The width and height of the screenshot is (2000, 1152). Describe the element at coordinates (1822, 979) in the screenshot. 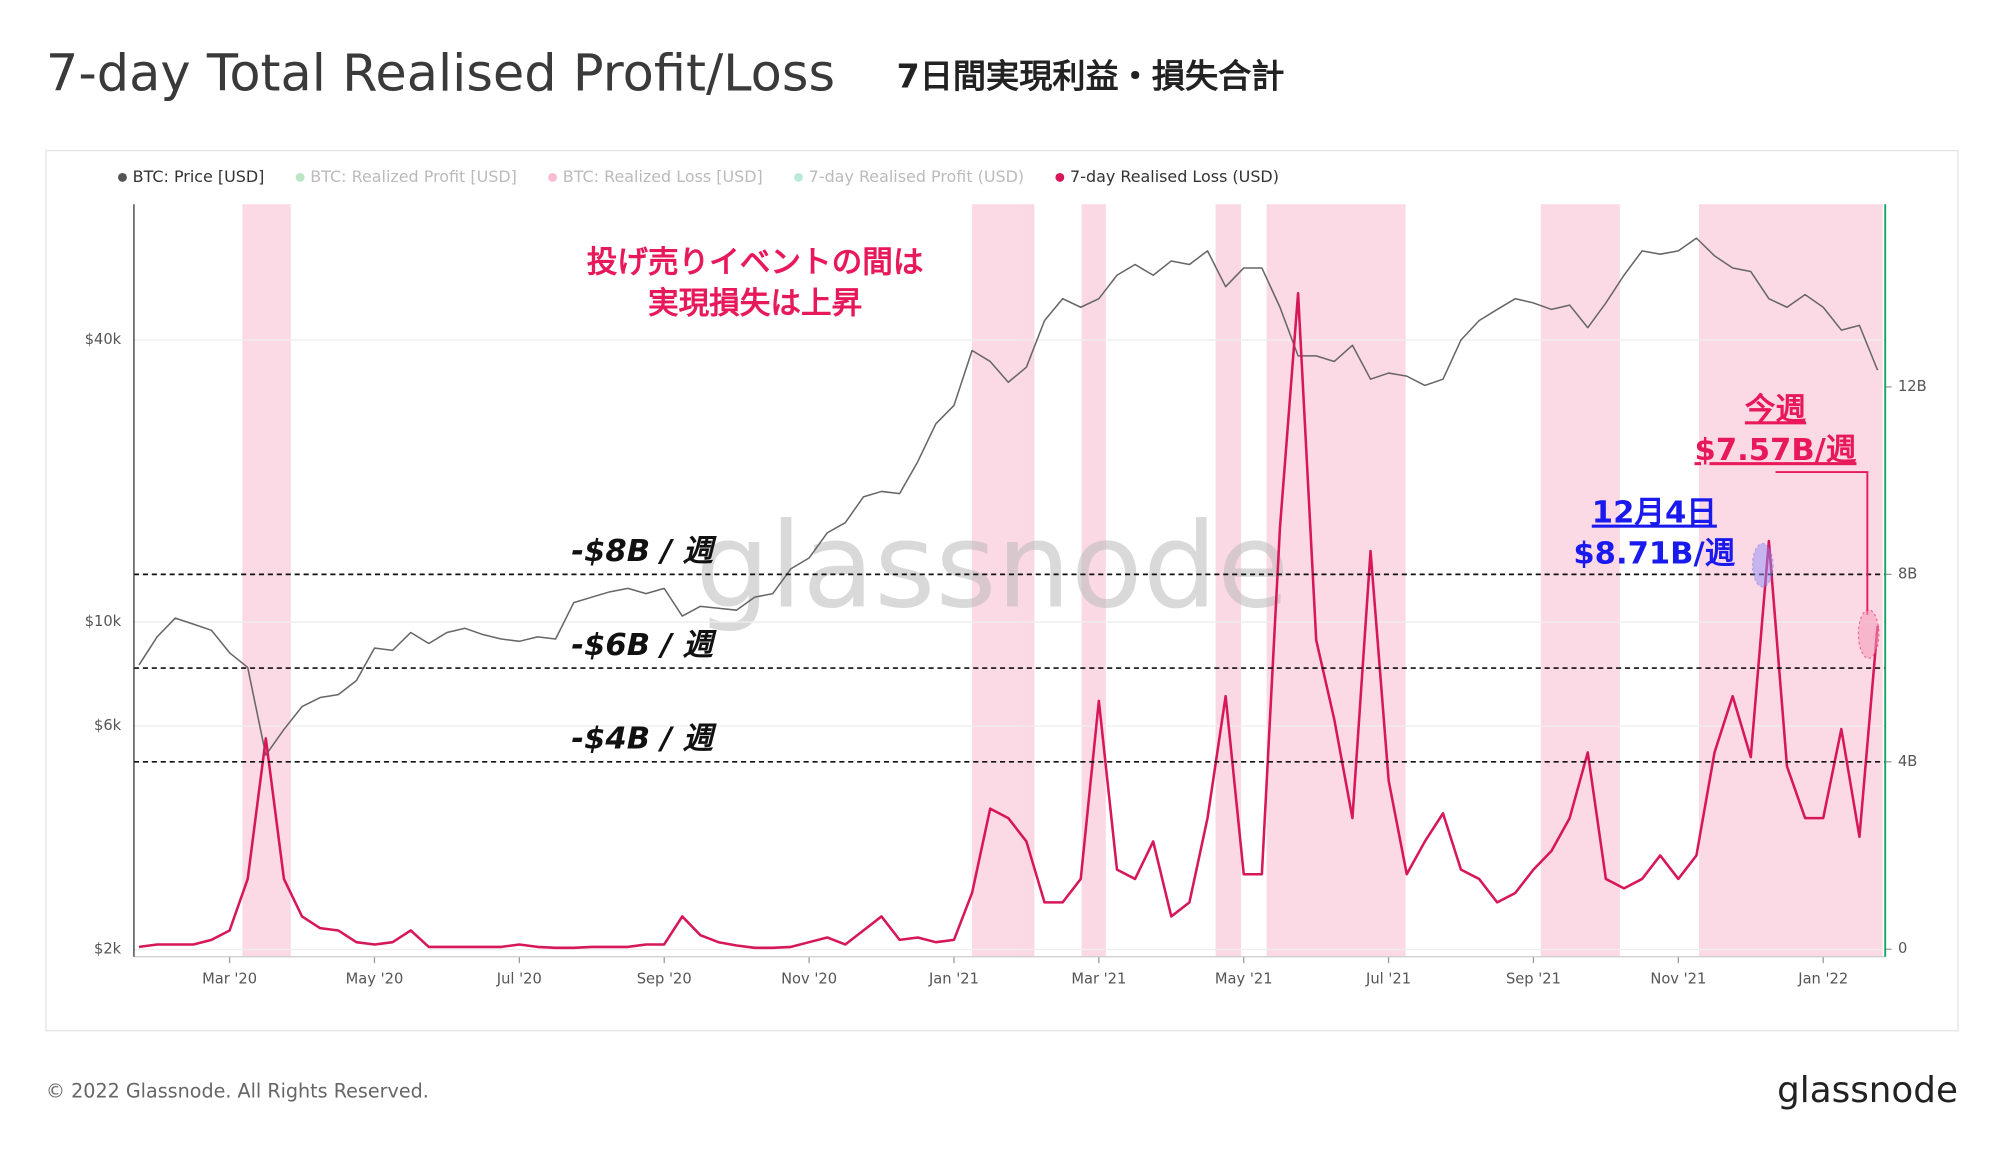

I see `x-tick-label: Jan '22` at that location.